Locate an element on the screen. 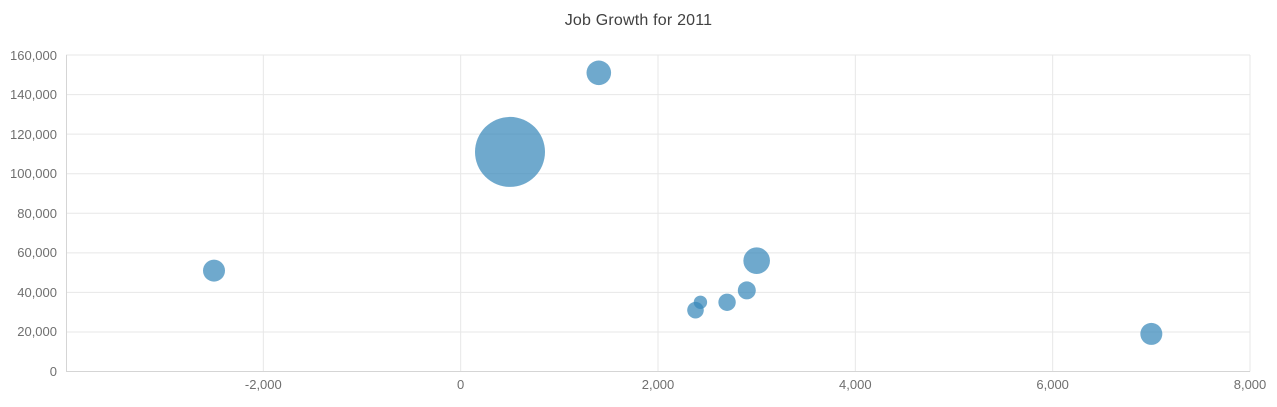 This screenshot has height=407, width=1277. chart-title: Job Growth for 2011 is located at coordinates (638, 20).